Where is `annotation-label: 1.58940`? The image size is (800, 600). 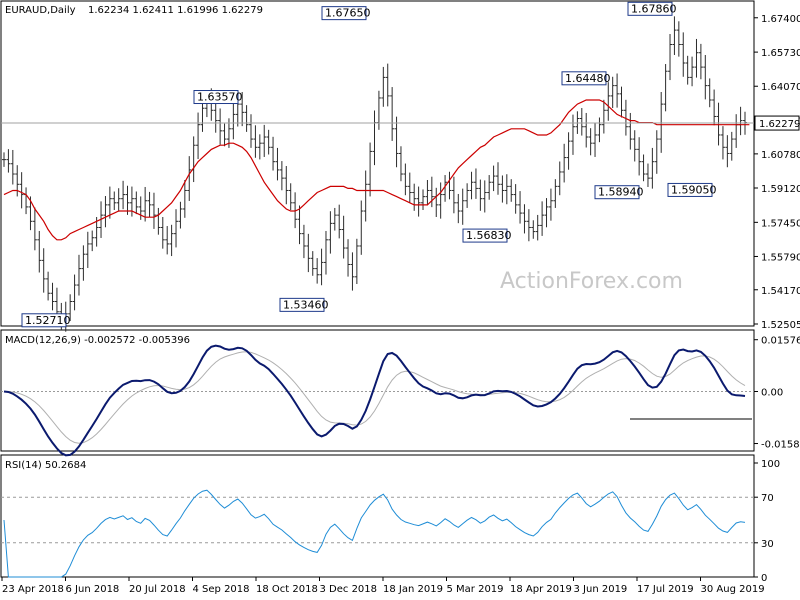 annotation-label: 1.58940 is located at coordinates (621, 192).